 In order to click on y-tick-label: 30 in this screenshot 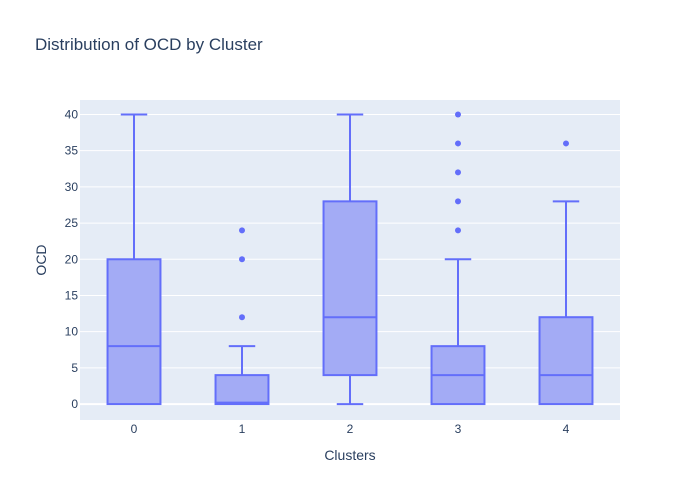, I will do `click(72, 187)`.